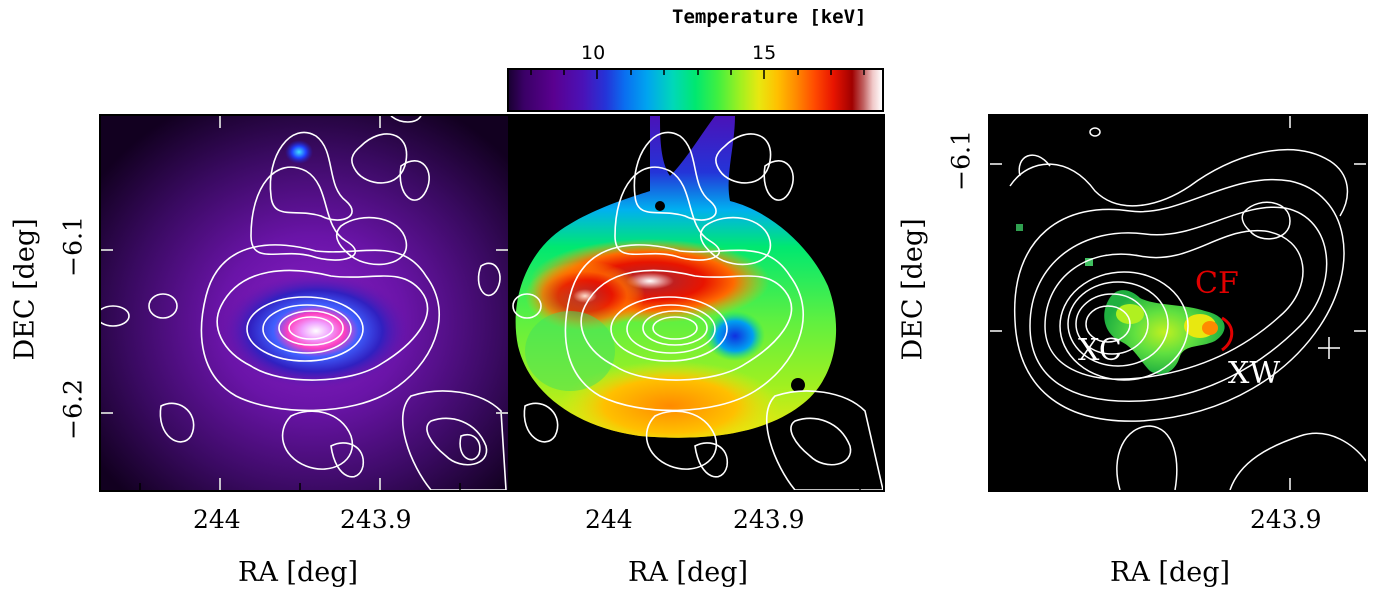 The height and width of the screenshot is (598, 1387). I want to click on colorbar-title: Temperature [keV], so click(769, 17).